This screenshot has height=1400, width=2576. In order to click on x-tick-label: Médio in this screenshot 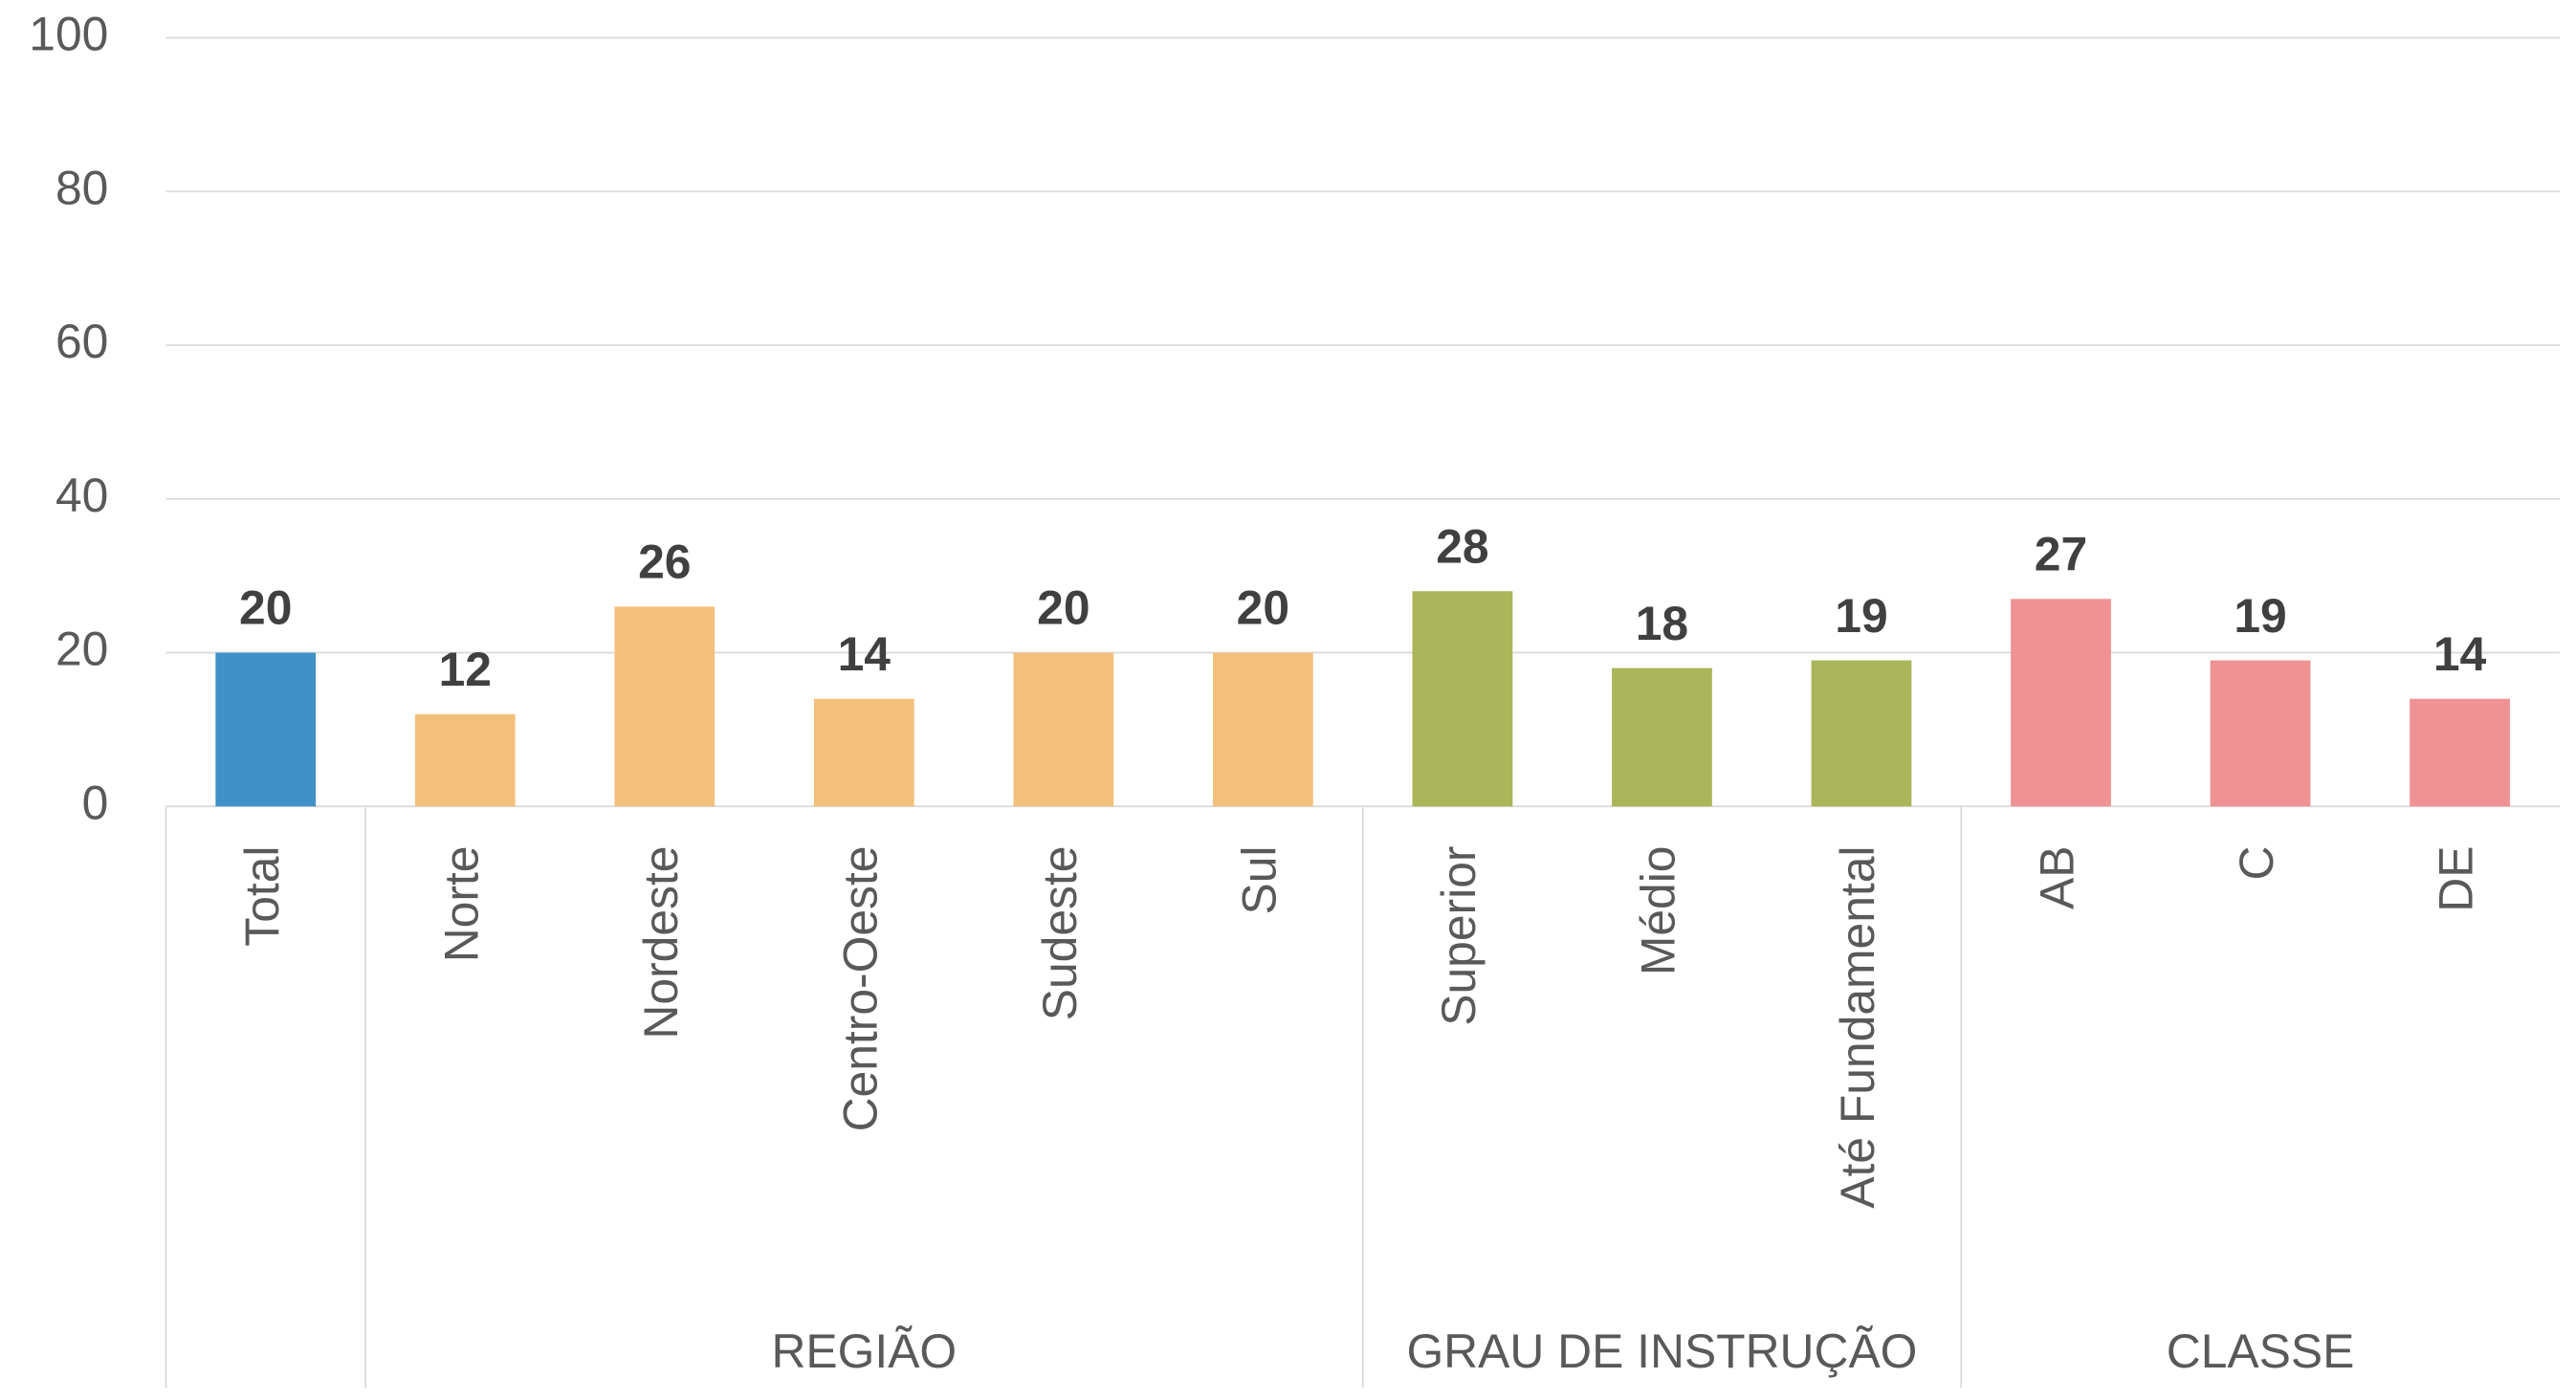, I will do `click(1658, 911)`.